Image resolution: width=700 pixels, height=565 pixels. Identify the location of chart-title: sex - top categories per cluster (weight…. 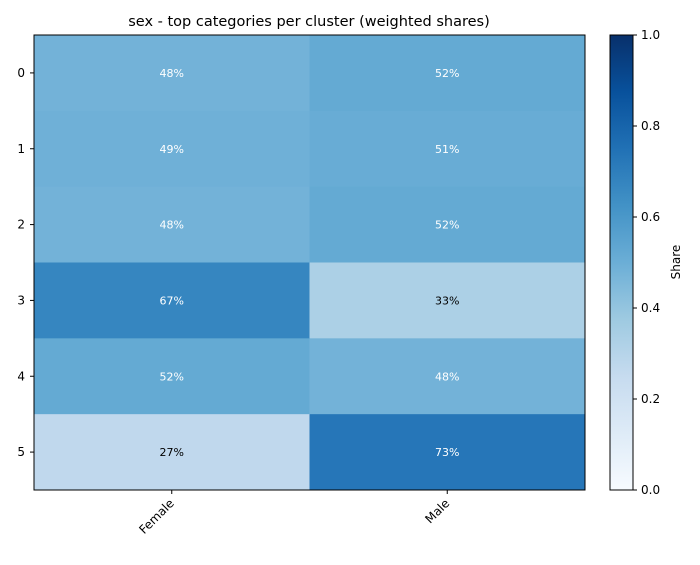
(309, 22).